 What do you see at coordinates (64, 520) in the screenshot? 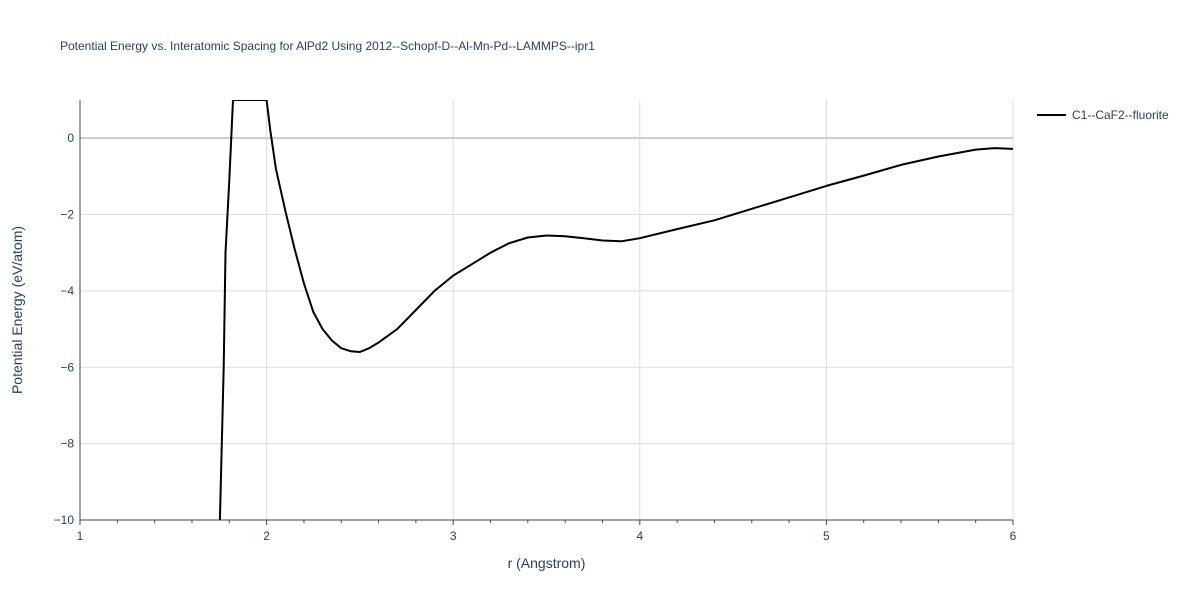
I see `y-tick-label: −10` at bounding box center [64, 520].